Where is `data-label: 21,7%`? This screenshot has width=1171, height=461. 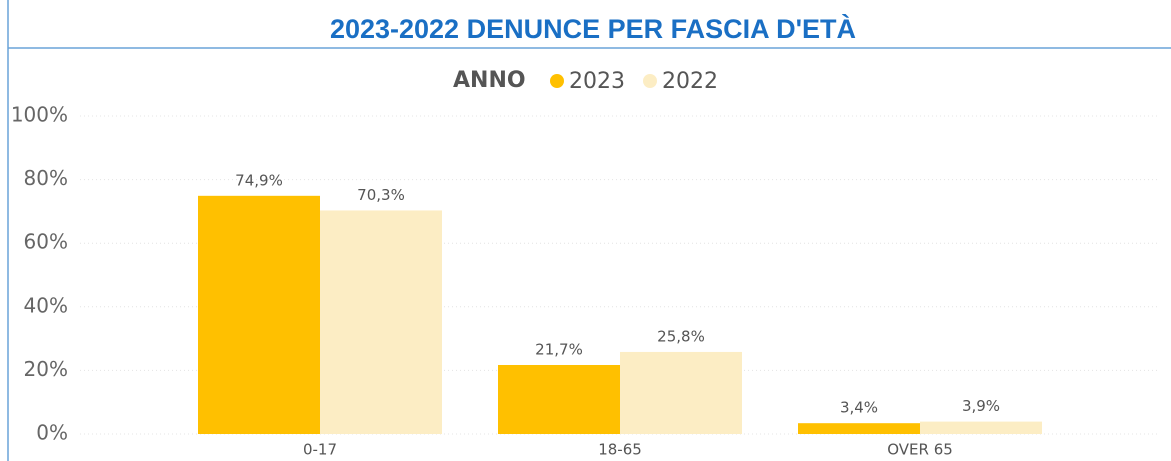 data-label: 21,7% is located at coordinates (559, 349).